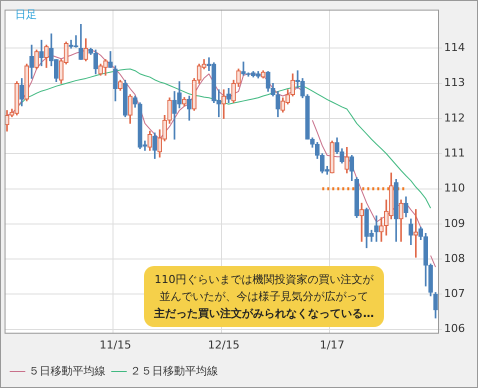 This screenshot has width=478, height=388. I want to click on y-tick-label: 109, so click(455, 223).